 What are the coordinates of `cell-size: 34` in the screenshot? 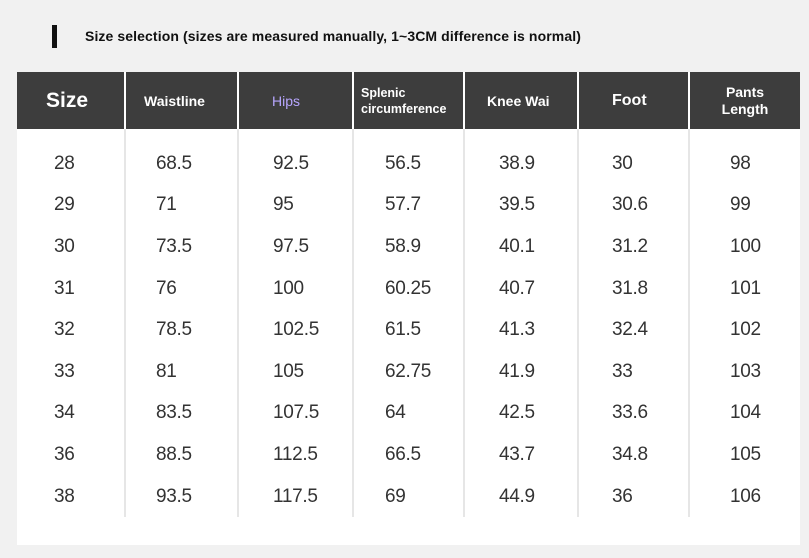 It's located at (71, 413).